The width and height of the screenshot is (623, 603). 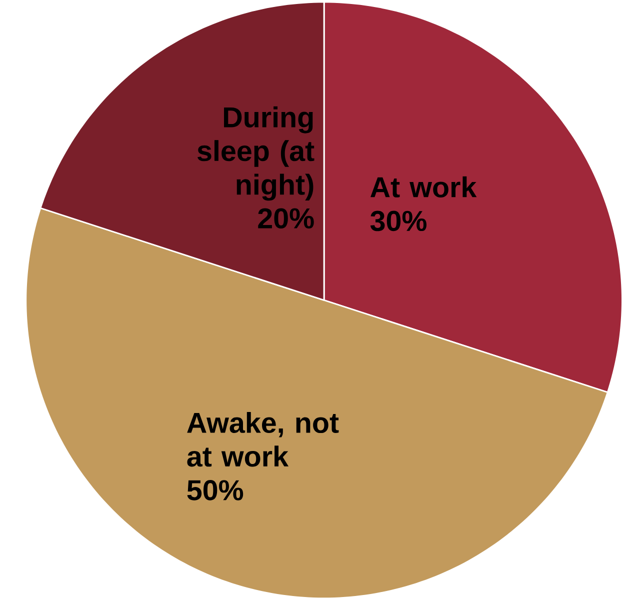 I want to click on data-label: 50%, so click(x=215, y=490).